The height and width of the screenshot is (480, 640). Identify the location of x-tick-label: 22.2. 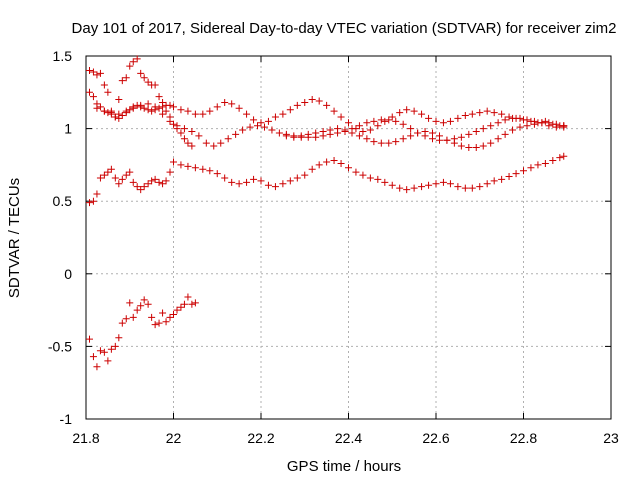
(260, 438).